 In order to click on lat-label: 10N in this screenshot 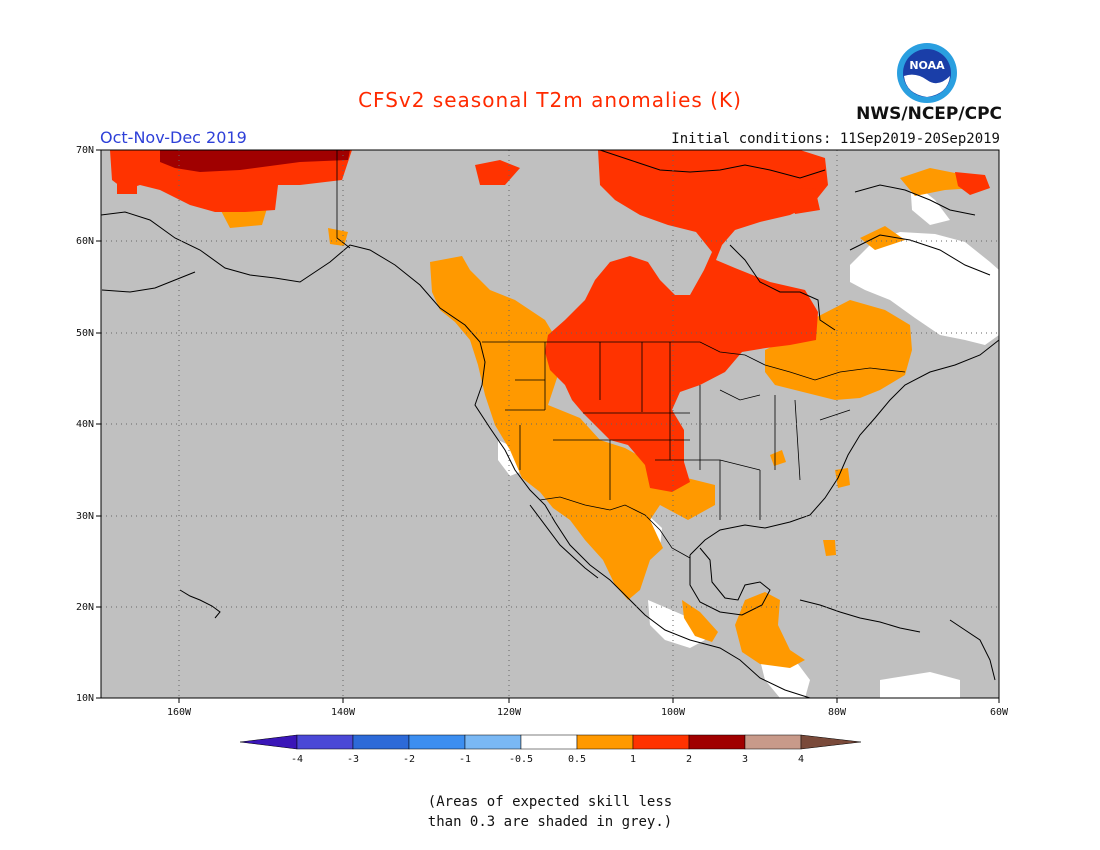, I will do `click(85, 698)`.